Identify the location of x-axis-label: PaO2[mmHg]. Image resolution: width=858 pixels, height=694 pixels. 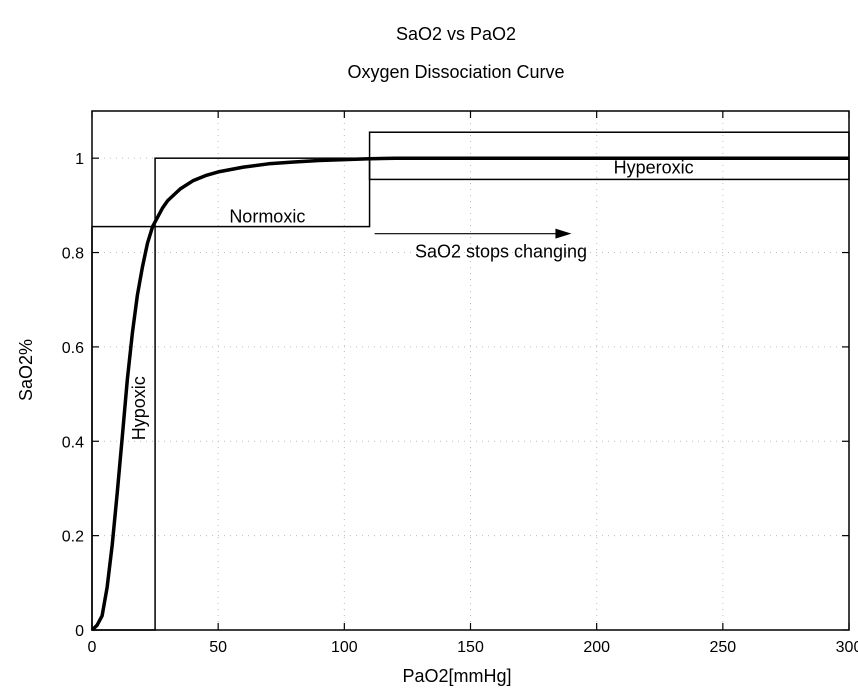
(456, 676).